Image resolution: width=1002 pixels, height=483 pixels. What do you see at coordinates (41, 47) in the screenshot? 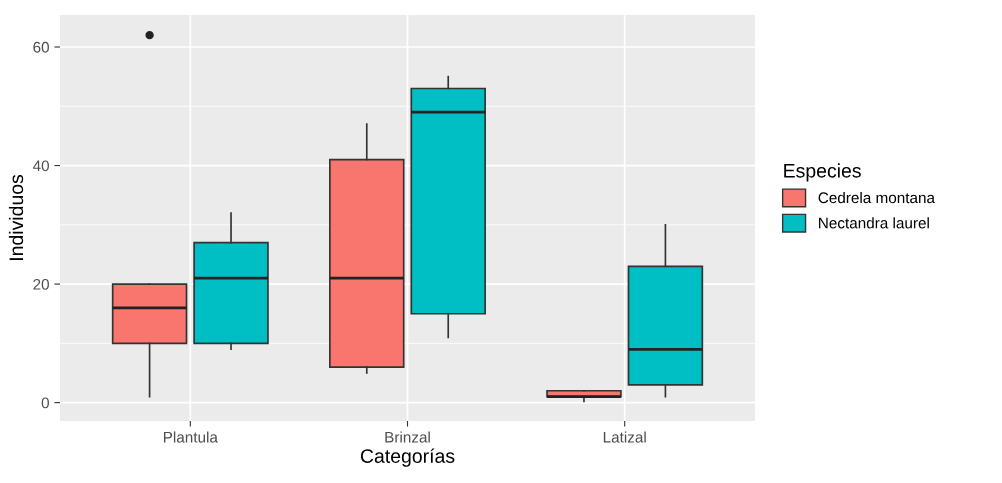
I see `y-tick-label: 60` at bounding box center [41, 47].